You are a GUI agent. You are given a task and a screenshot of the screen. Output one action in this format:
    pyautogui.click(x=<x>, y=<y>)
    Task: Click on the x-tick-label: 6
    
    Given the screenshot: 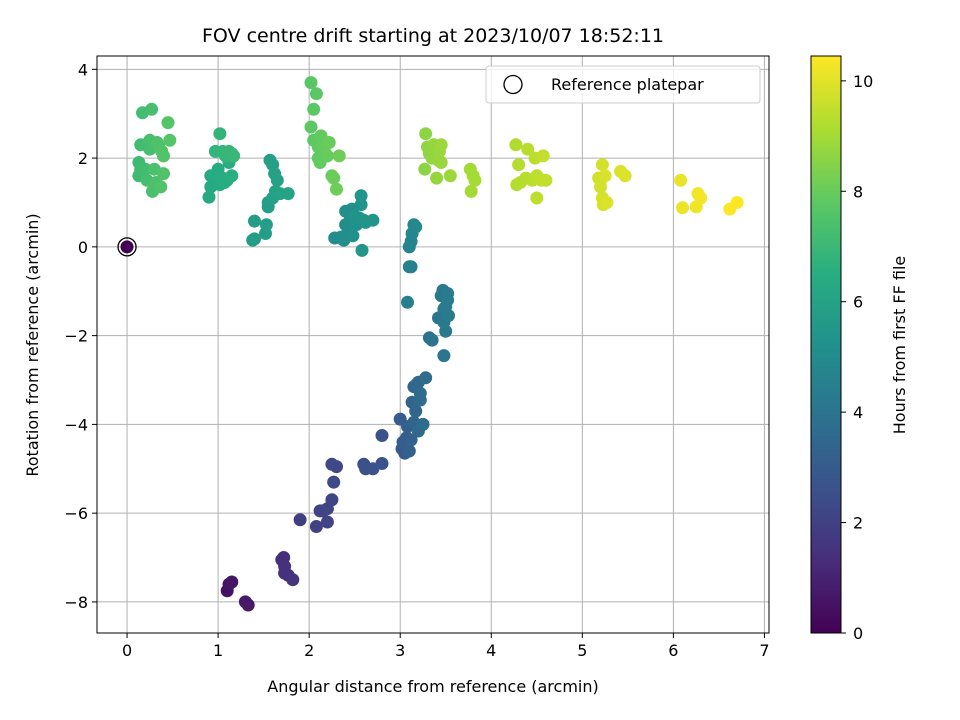 What is the action you would take?
    pyautogui.click(x=673, y=650)
    